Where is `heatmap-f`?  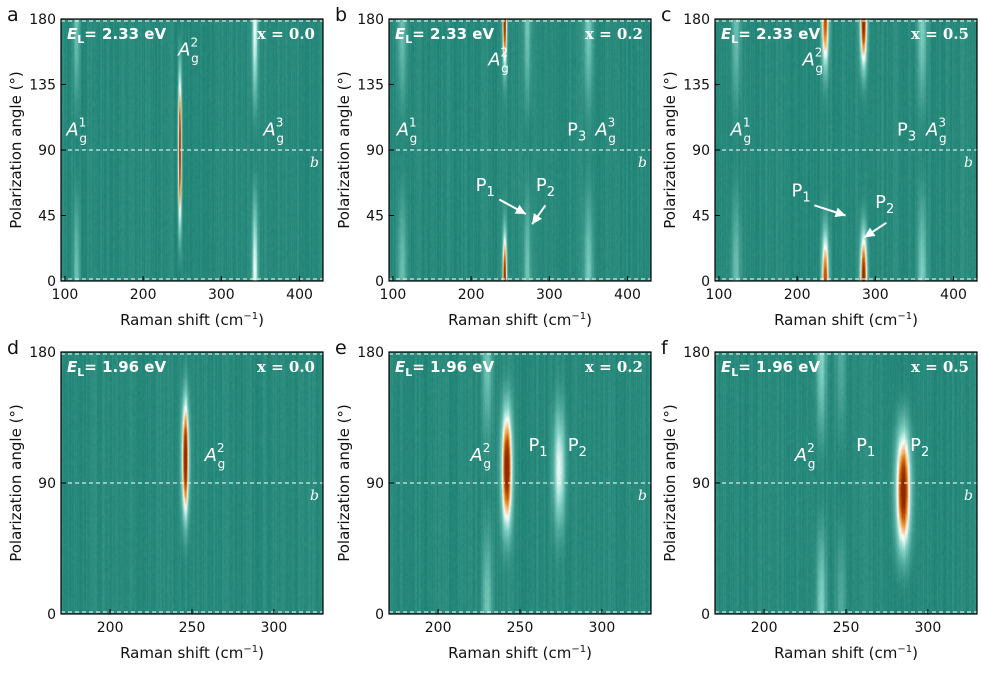
heatmap-f is located at coordinates (846, 483).